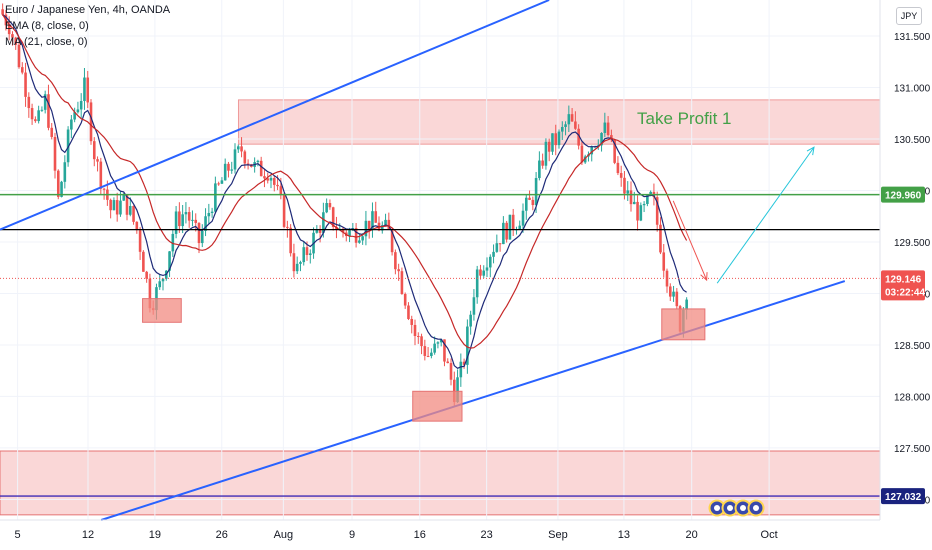 The height and width of the screenshot is (550, 932). Describe the element at coordinates (88, 535) in the screenshot. I see `time-tick-label: 12` at that location.